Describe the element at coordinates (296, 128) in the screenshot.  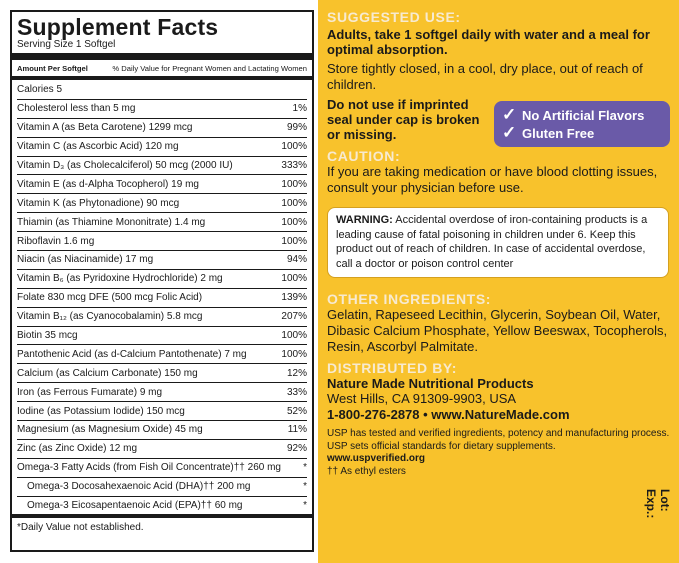
I see `daily-value: 99%` at that location.